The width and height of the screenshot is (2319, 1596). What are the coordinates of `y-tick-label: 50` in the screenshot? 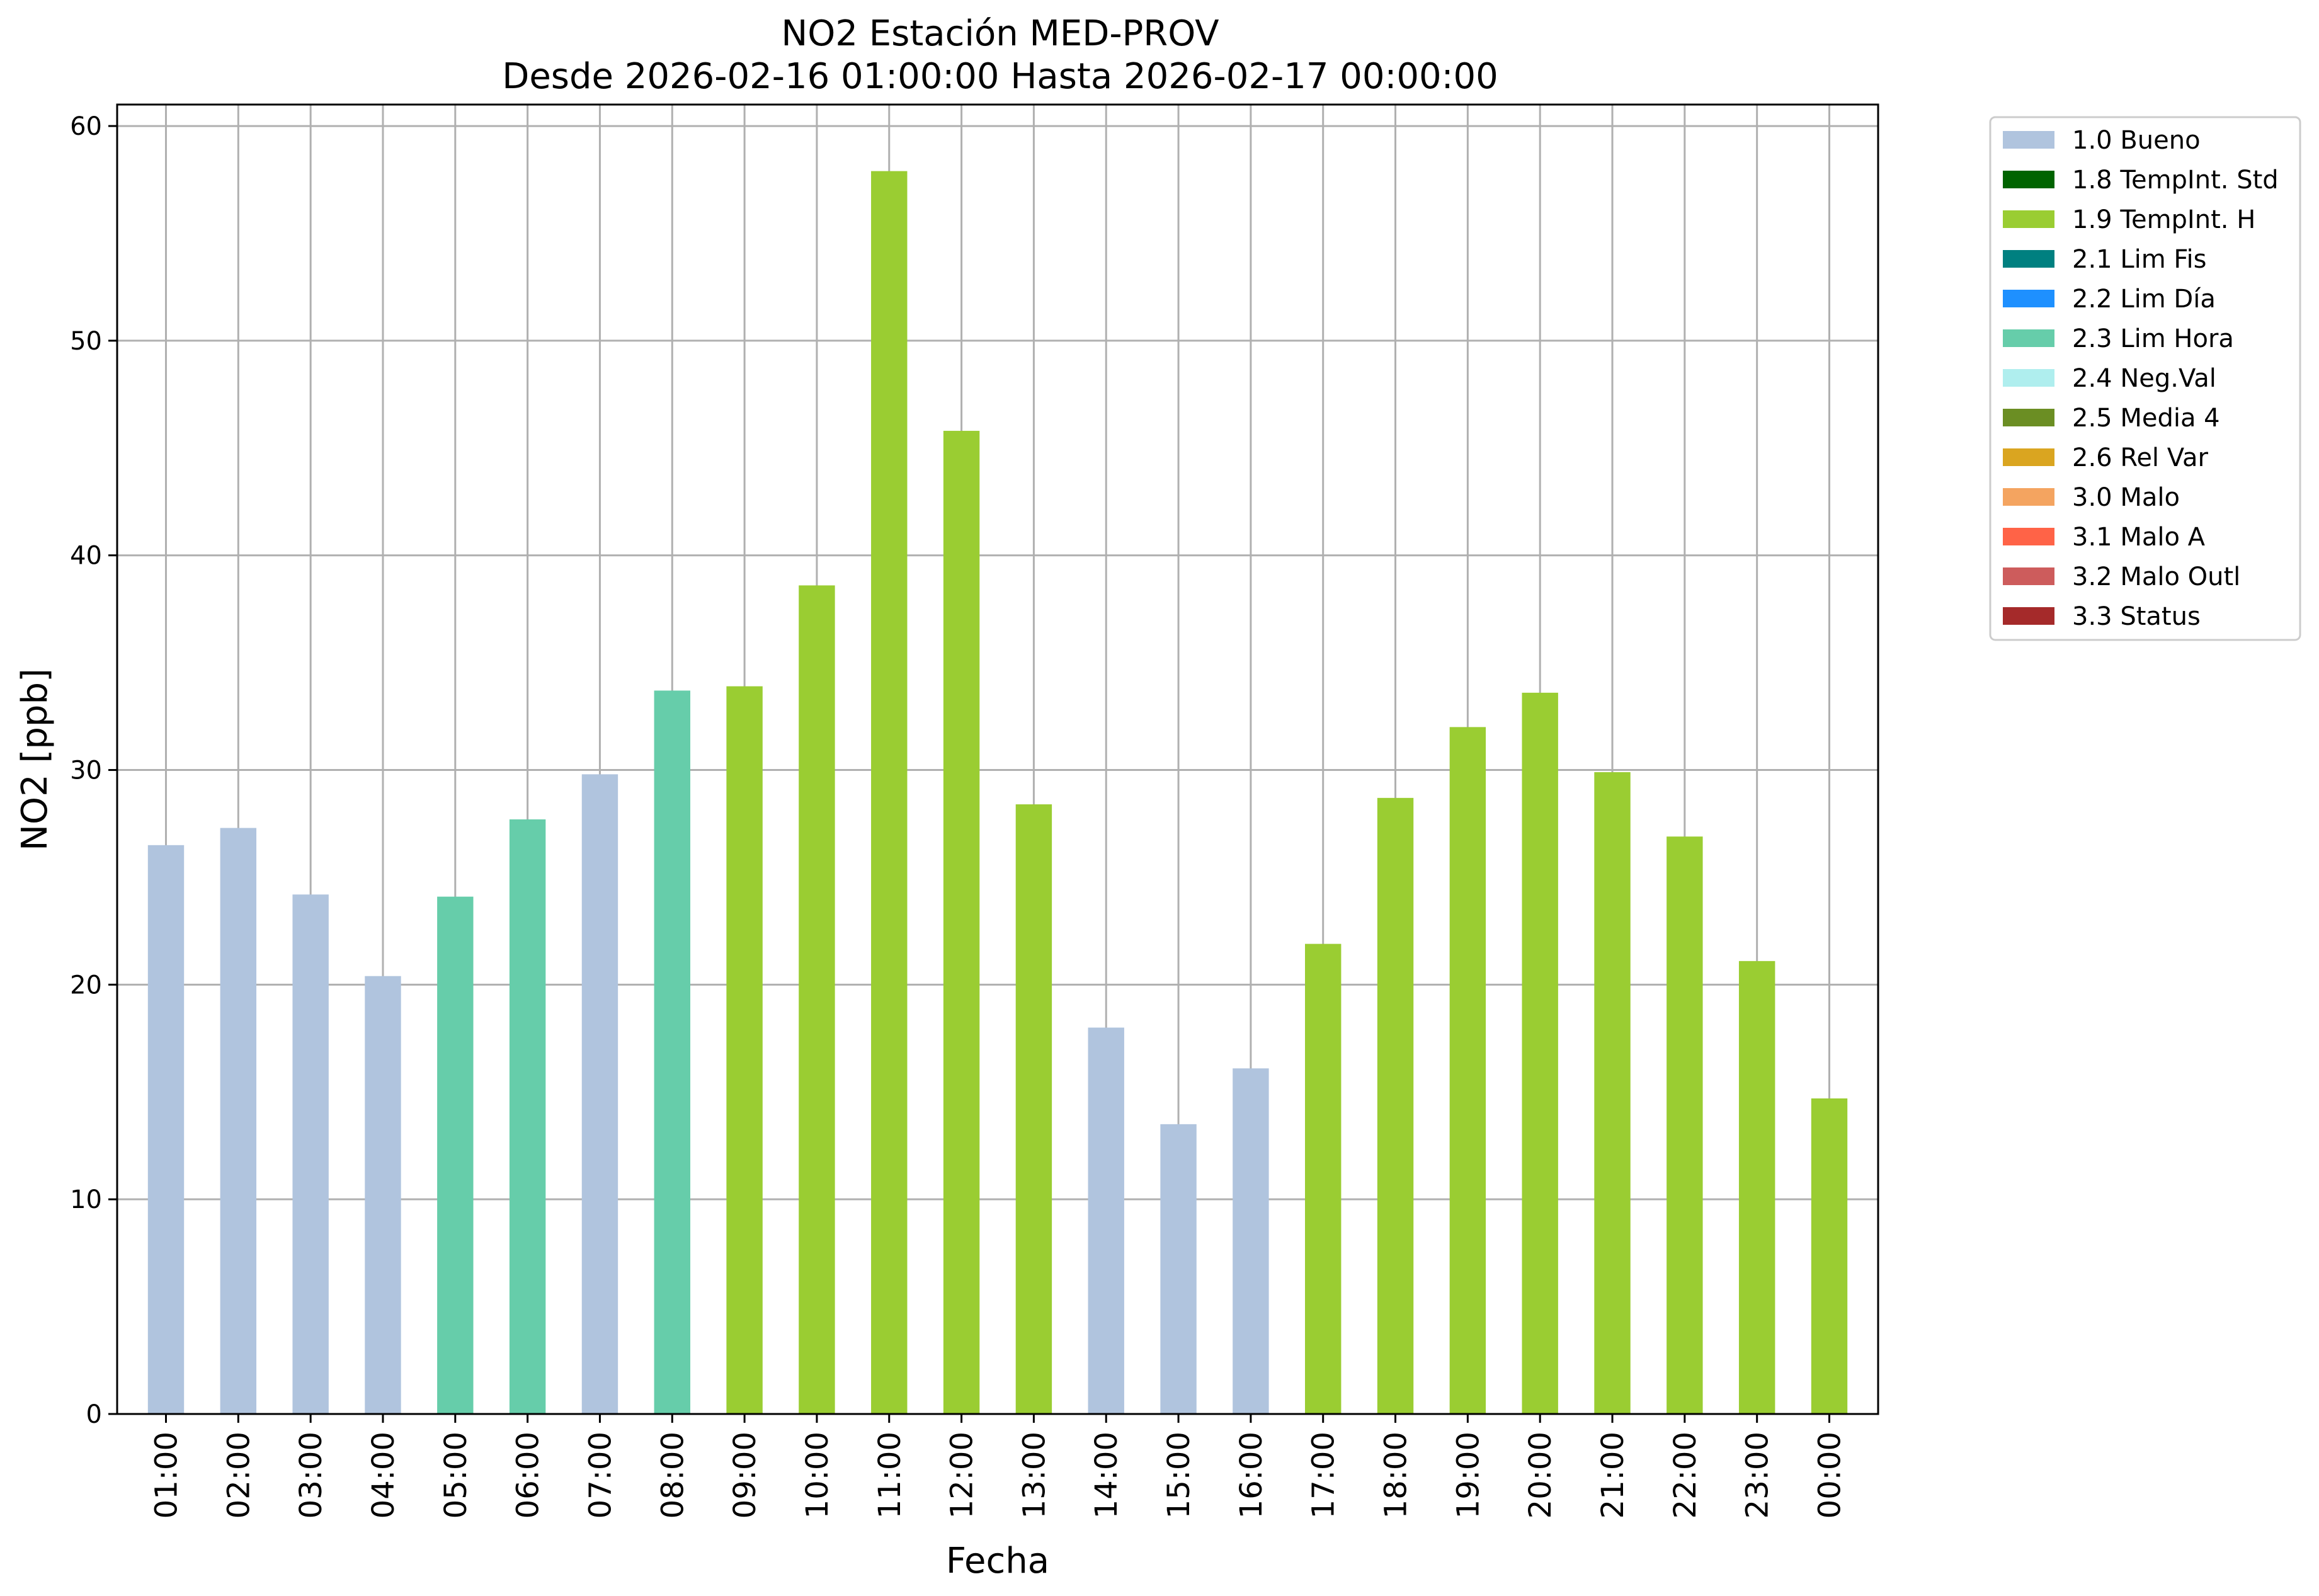 It's located at (86, 341).